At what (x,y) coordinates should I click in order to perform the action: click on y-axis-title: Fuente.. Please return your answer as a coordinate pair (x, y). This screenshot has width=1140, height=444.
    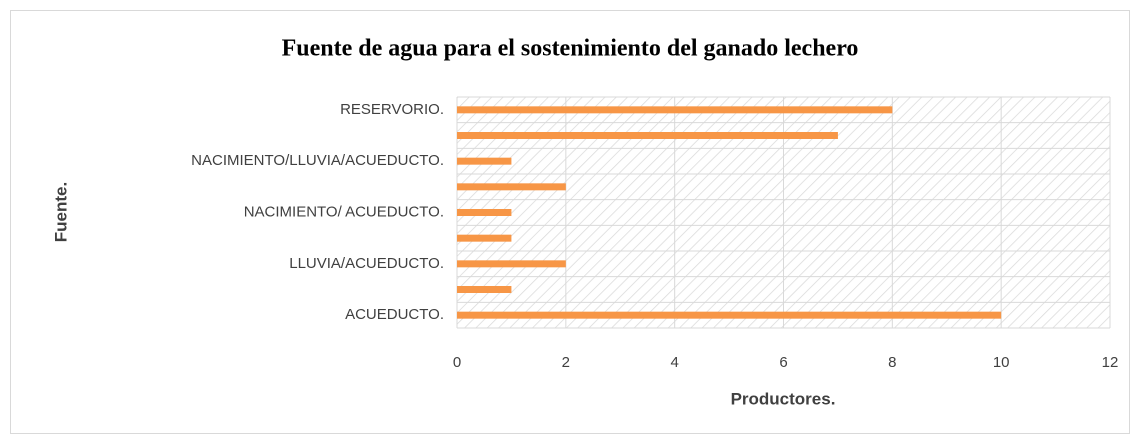
    Looking at the image, I should click on (60, 212).